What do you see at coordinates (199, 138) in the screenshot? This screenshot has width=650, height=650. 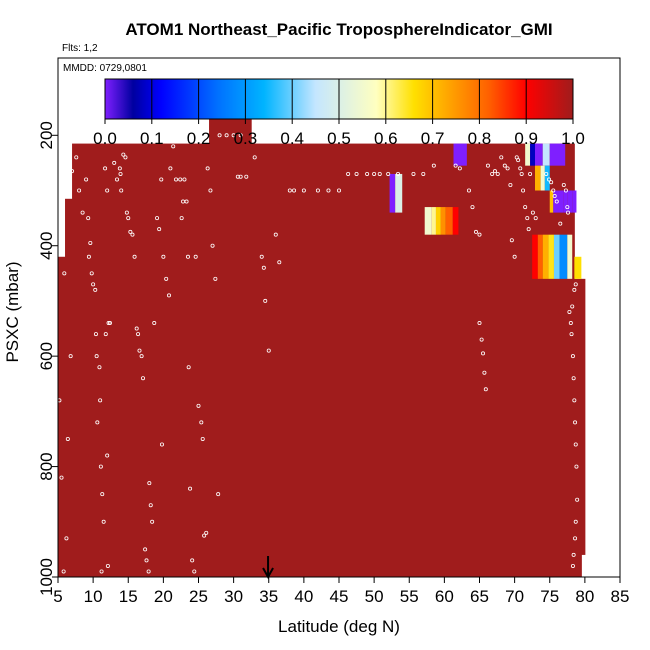 I see `colorbar-tick-label: 0.2` at bounding box center [199, 138].